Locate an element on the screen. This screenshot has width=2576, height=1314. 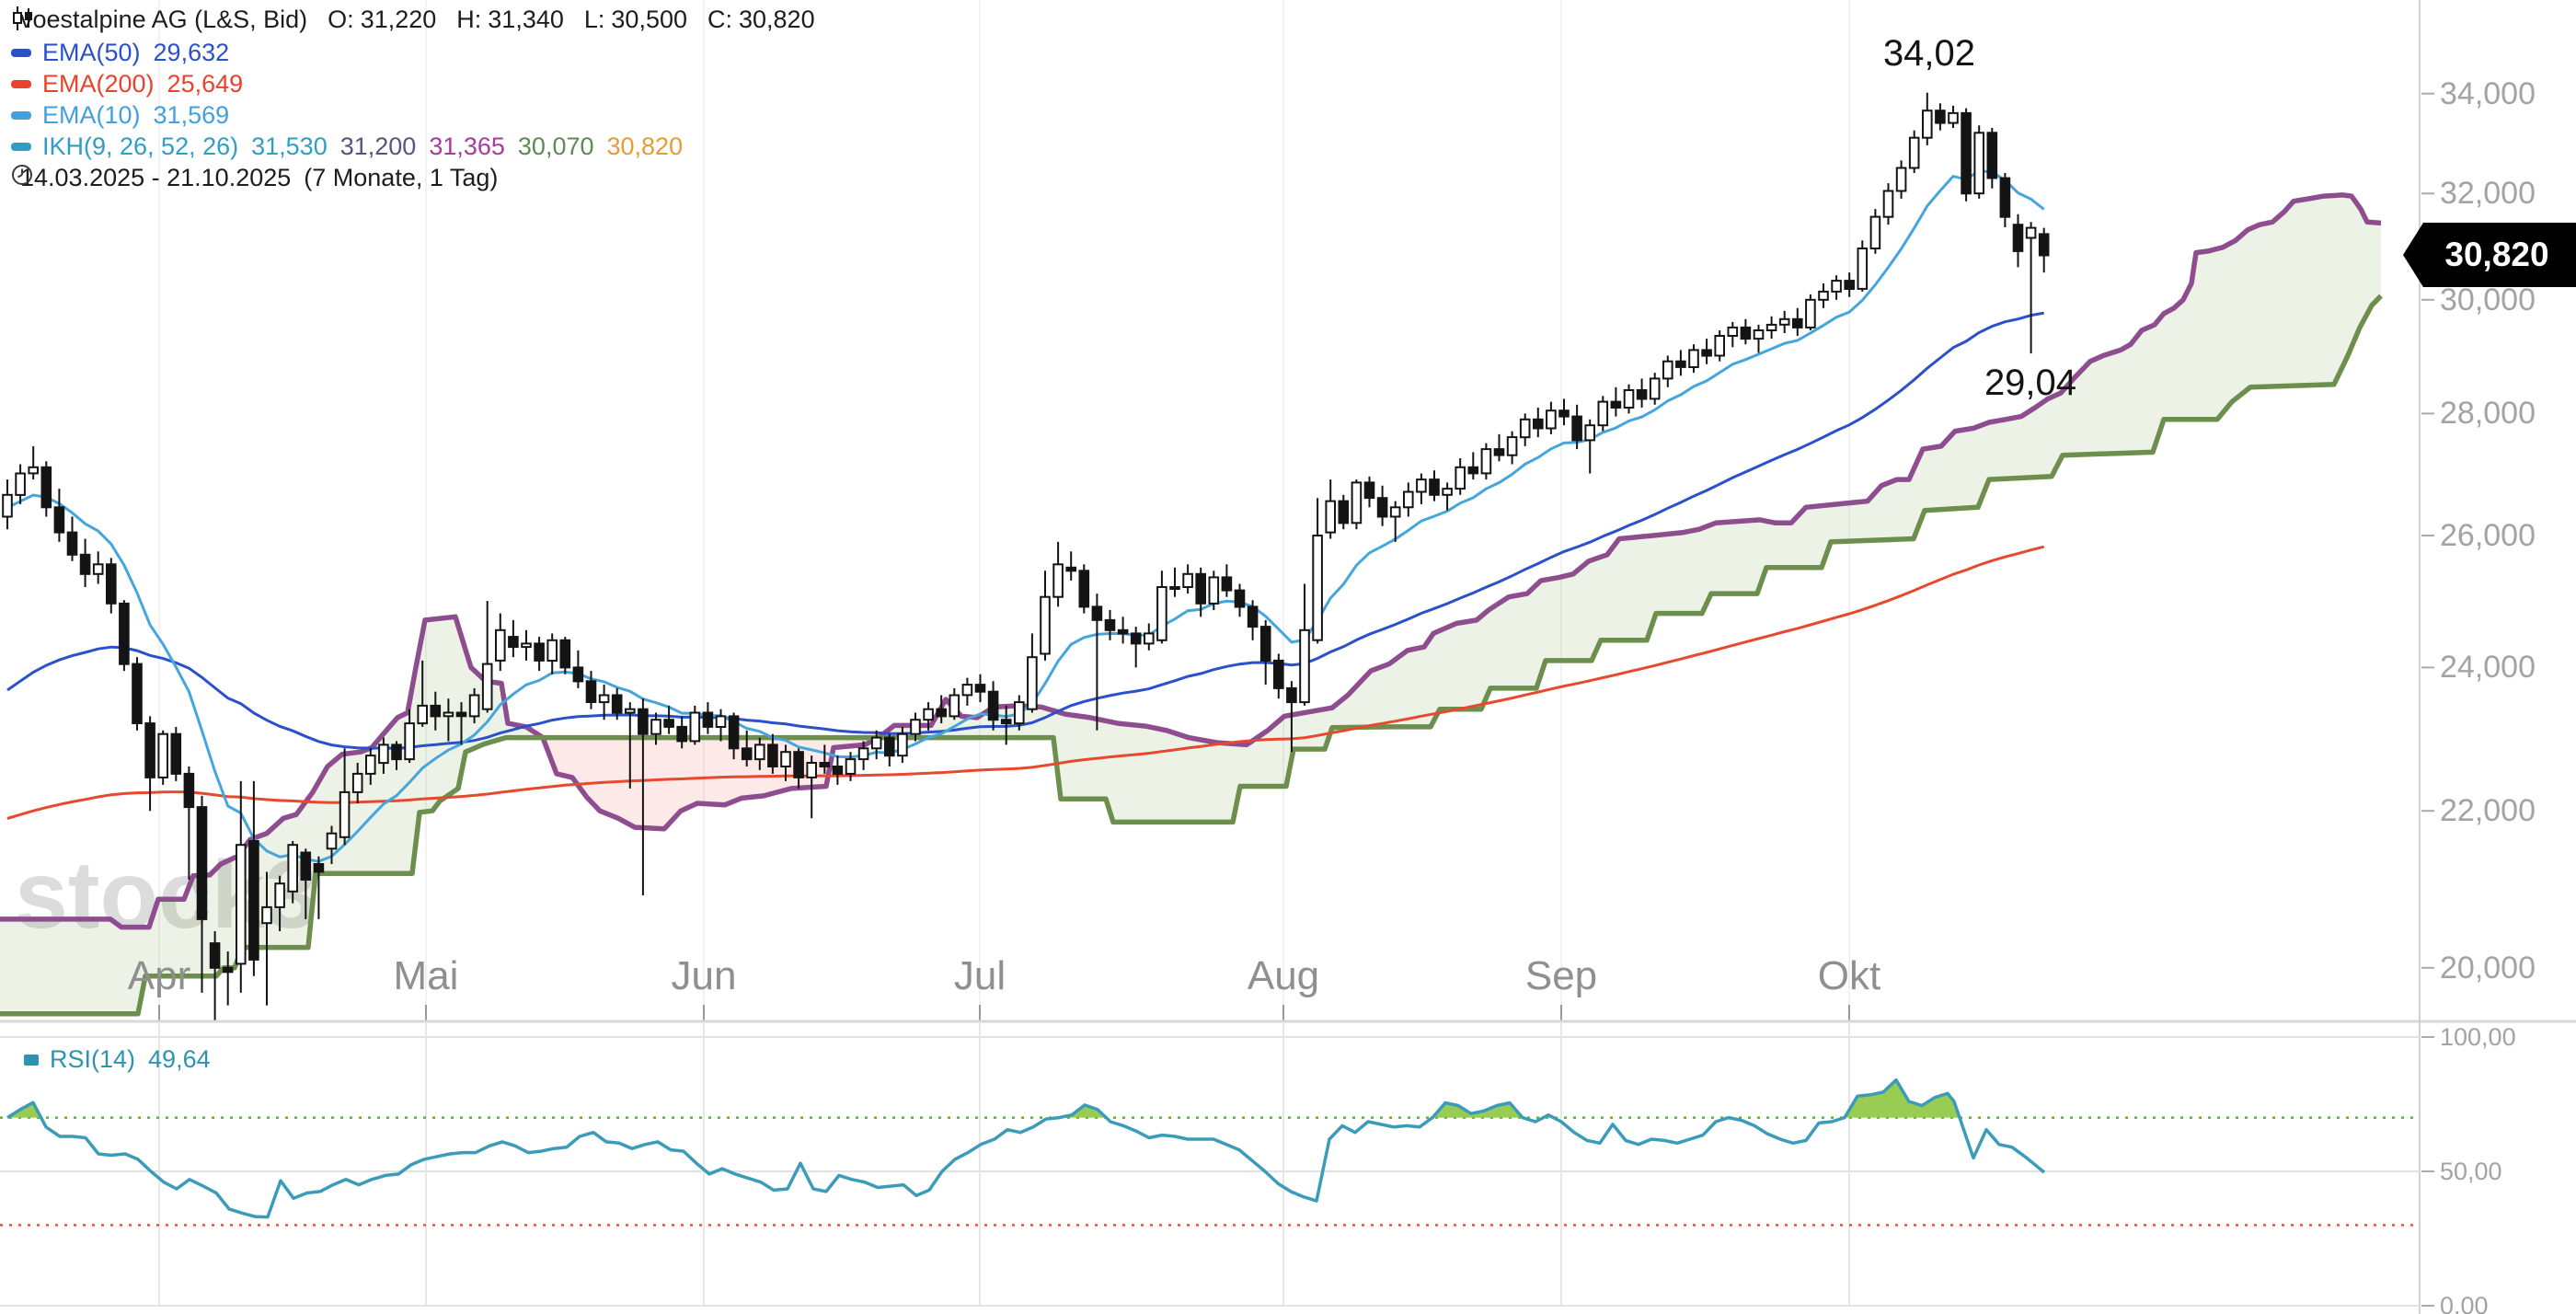
price-axis-label: 34,000 is located at coordinates (2488, 93).